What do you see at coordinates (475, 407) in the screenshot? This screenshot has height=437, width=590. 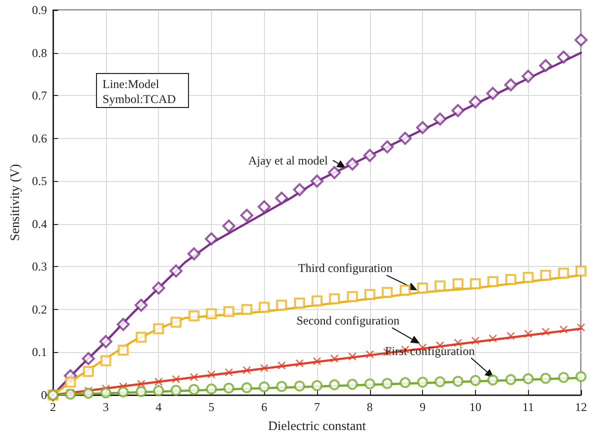 I see `x-tick-label: 10` at bounding box center [475, 407].